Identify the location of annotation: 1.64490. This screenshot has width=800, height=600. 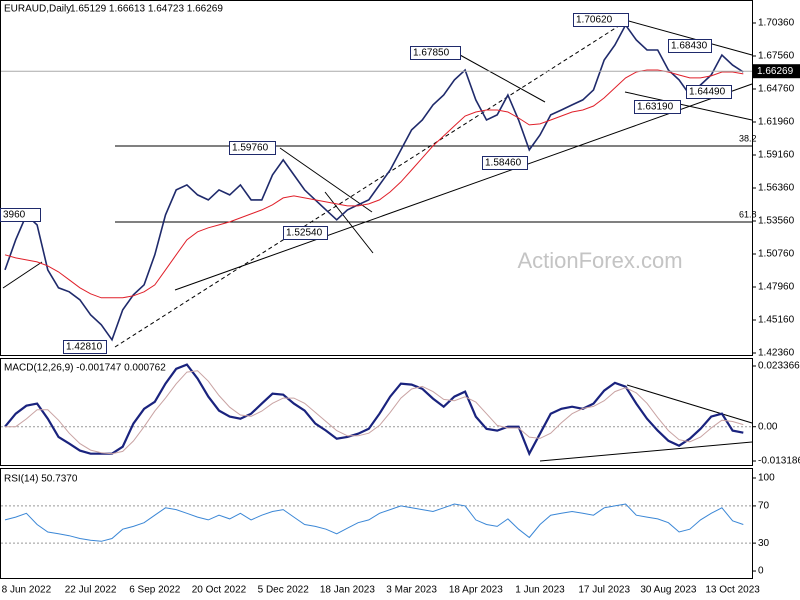
(707, 92).